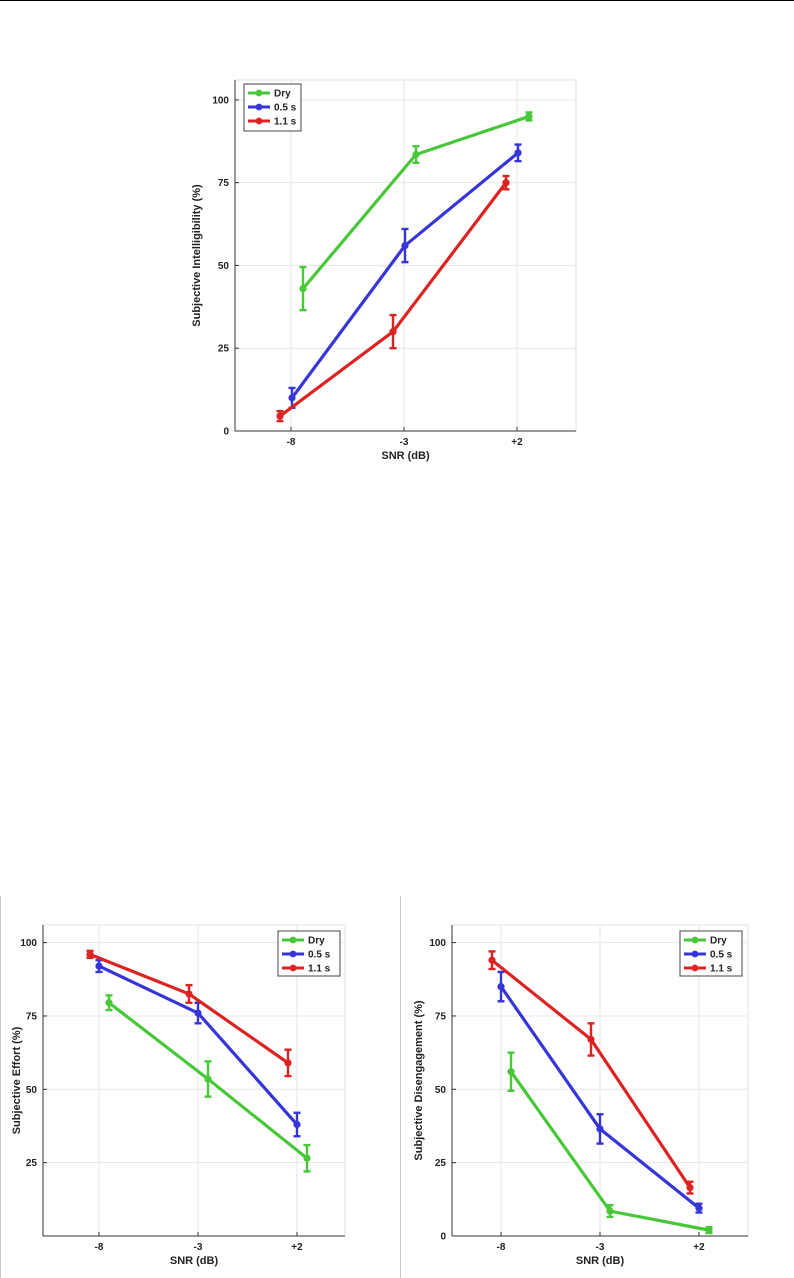 Image resolution: width=794 pixels, height=1278 pixels. What do you see at coordinates (400, 1087) in the screenshot?
I see `panel-divider-middle` at bounding box center [400, 1087].